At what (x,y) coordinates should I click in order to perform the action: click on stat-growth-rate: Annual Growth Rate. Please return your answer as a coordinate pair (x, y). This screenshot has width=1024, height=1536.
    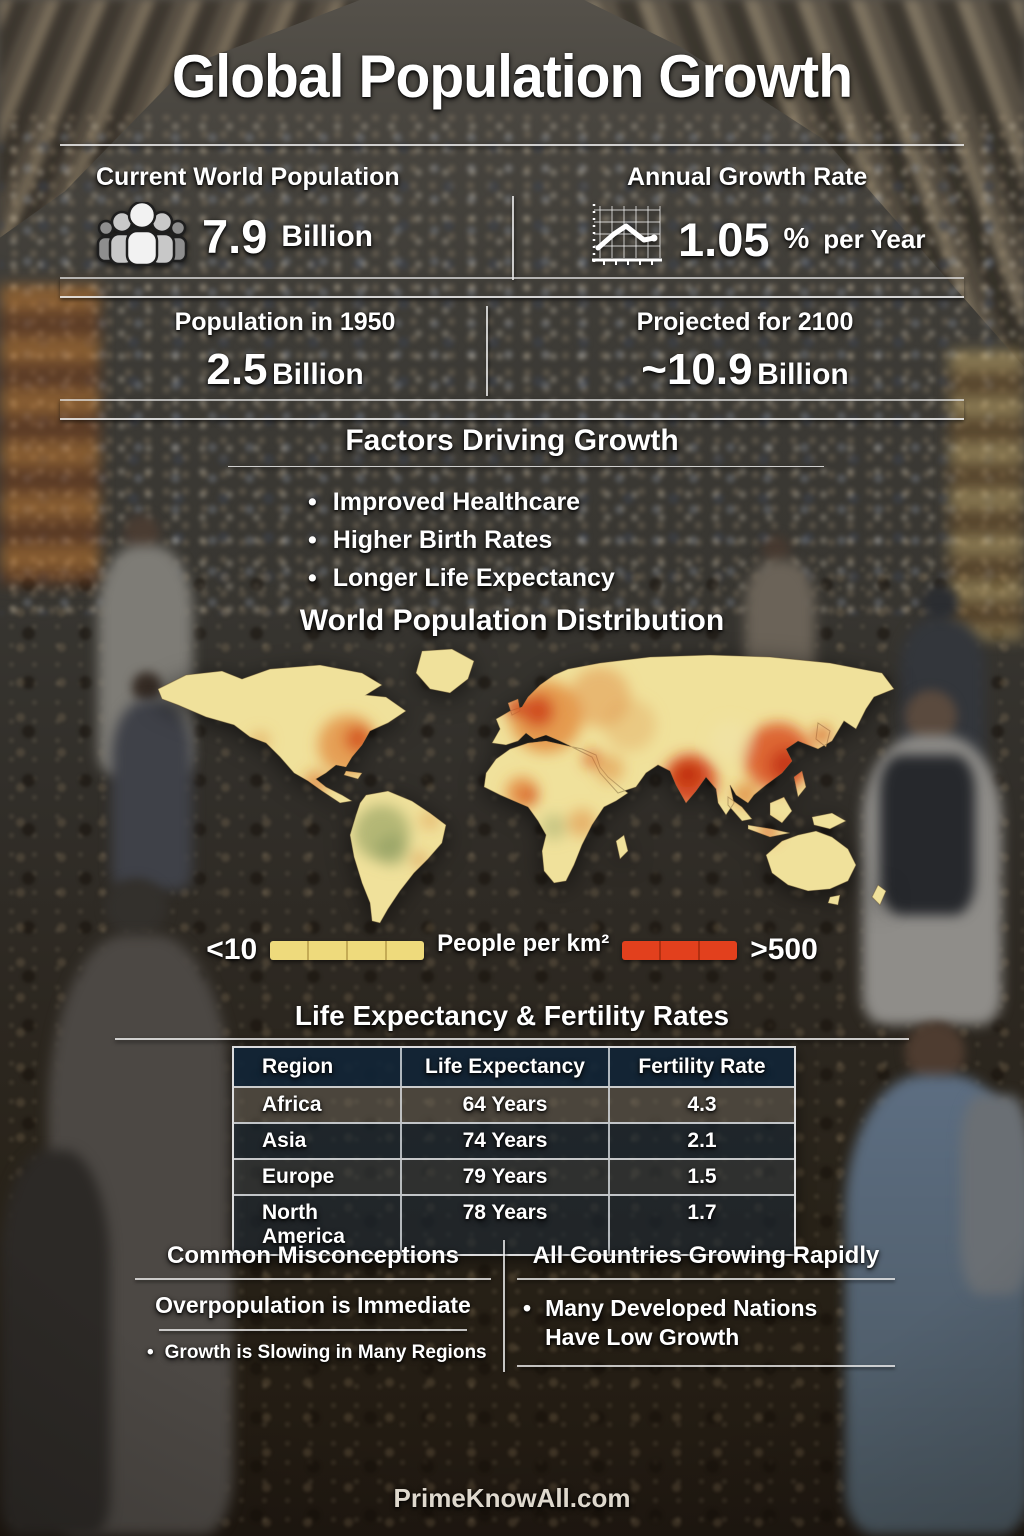
    Looking at the image, I should click on (788, 220).